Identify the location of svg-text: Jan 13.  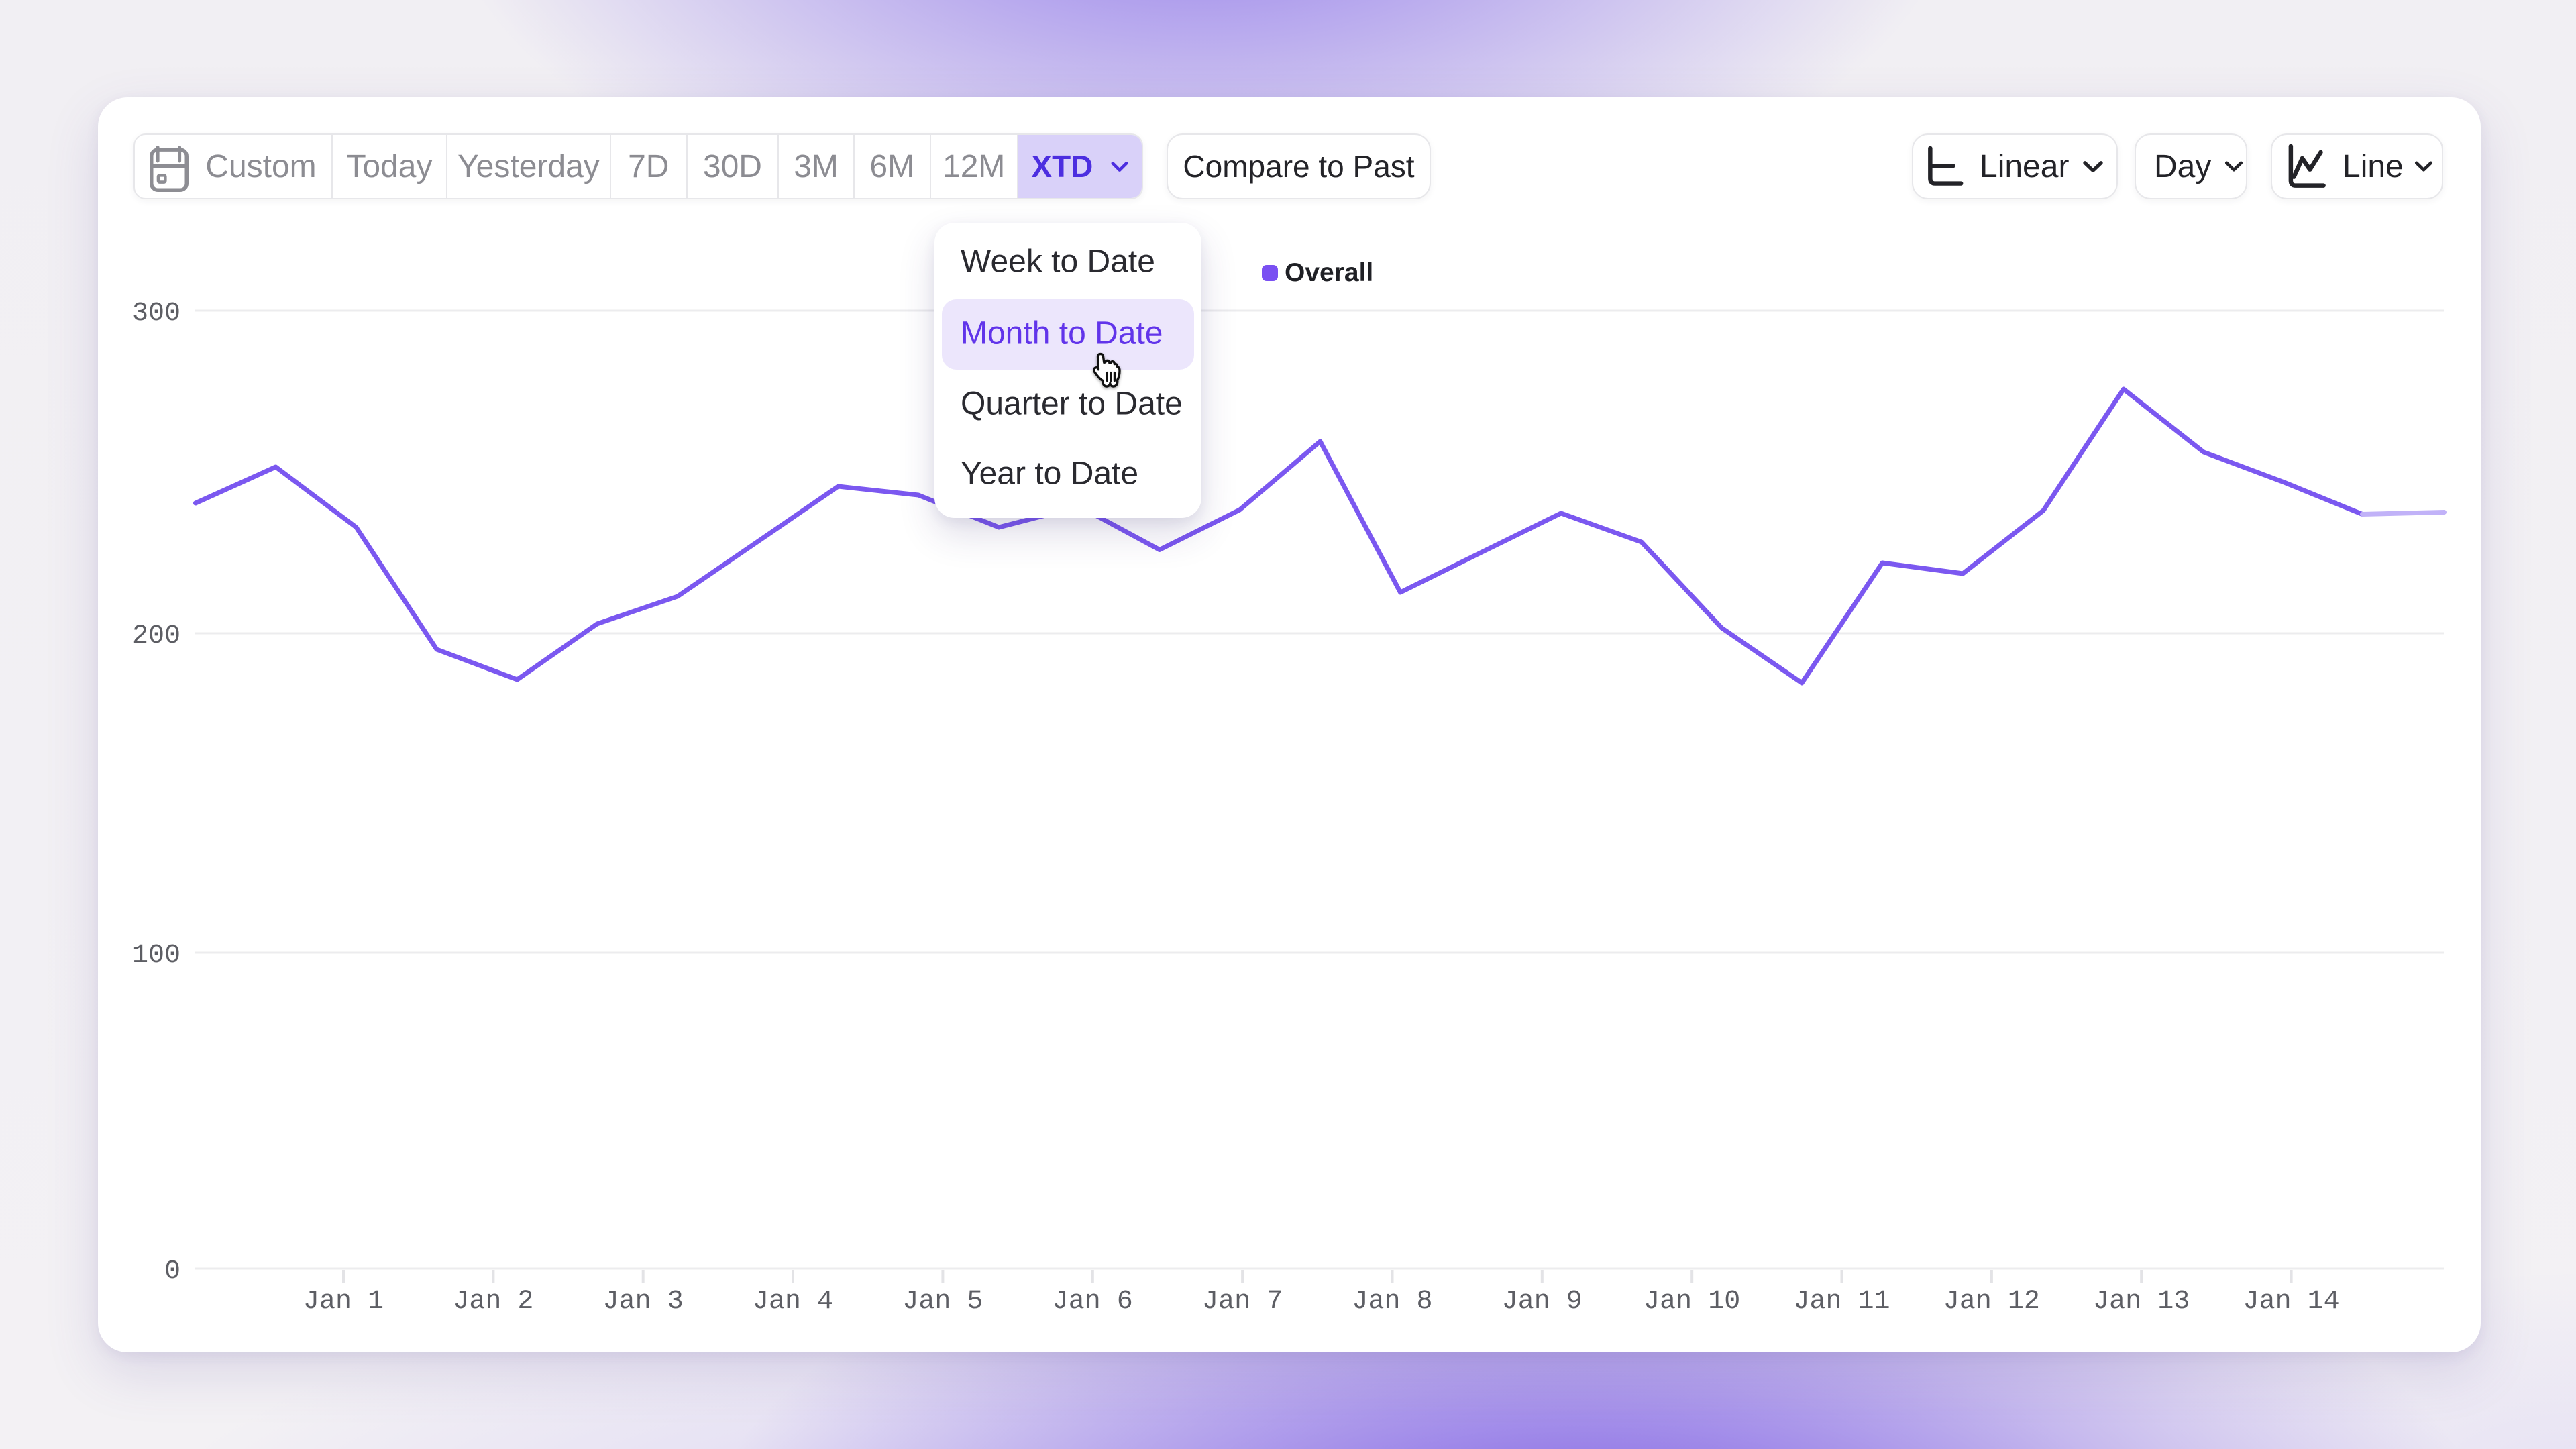
(2141, 1302).